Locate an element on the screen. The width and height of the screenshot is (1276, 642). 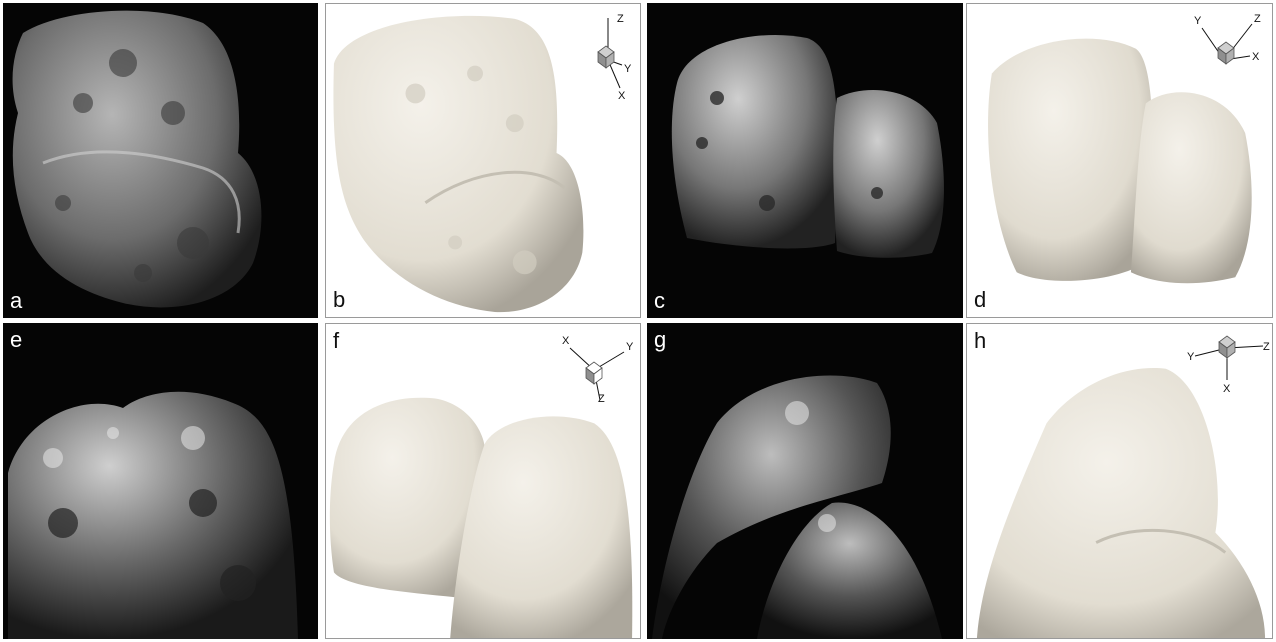
panel-b-model: Z Y X b is located at coordinates (483, 160).